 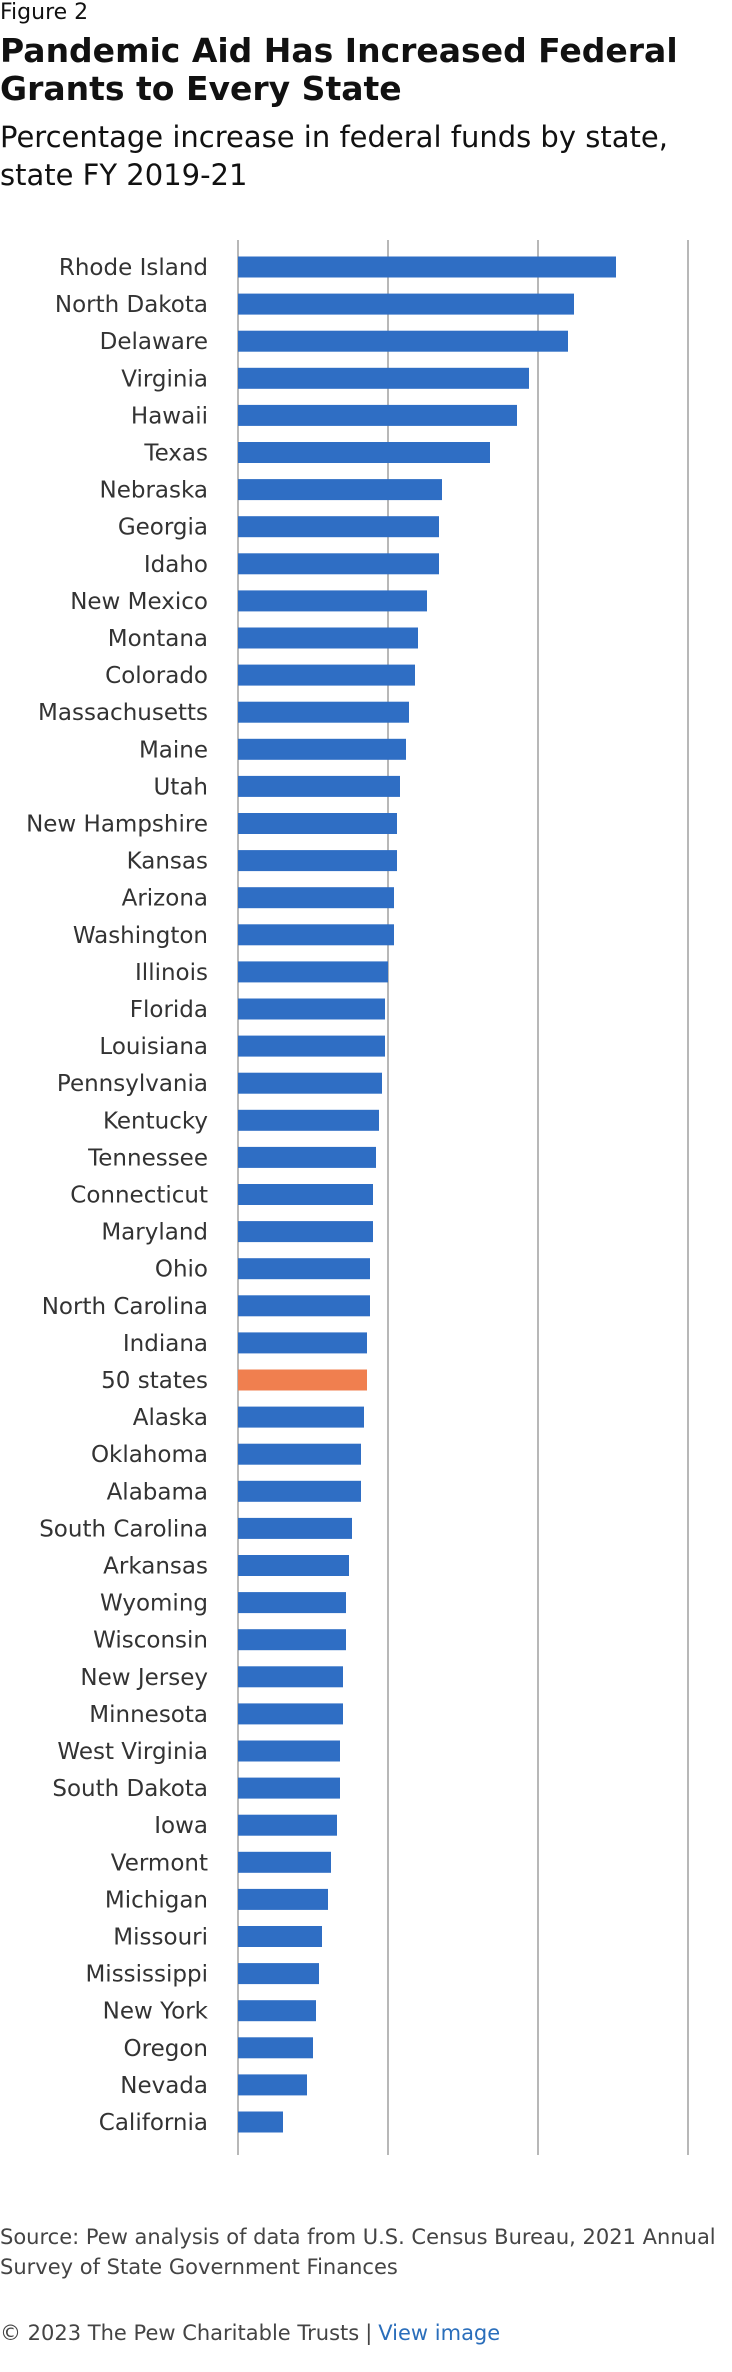 I want to click on copyright-text: © 2023 The Pew Charitable Trusts, so click(x=180, y=2333).